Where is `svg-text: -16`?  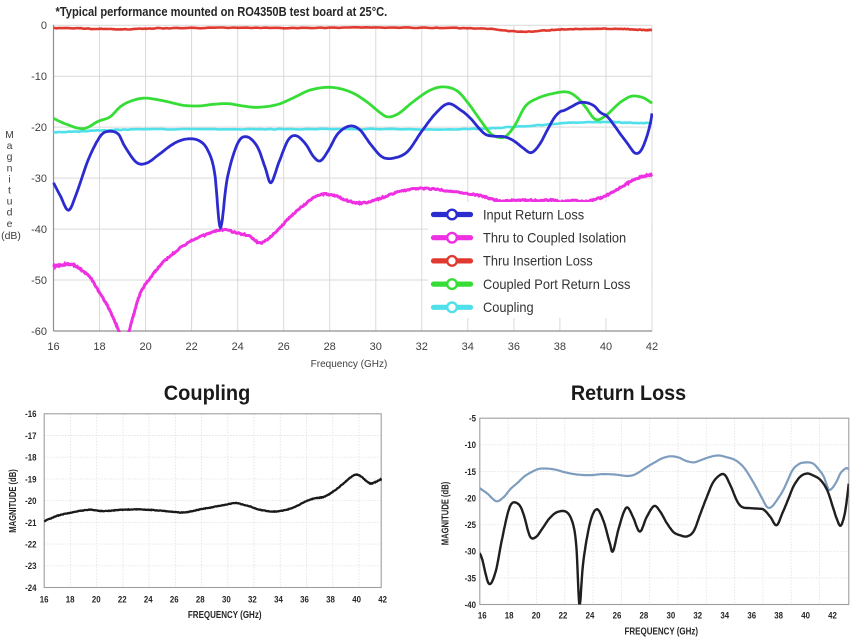 svg-text: -16 is located at coordinates (30, 413).